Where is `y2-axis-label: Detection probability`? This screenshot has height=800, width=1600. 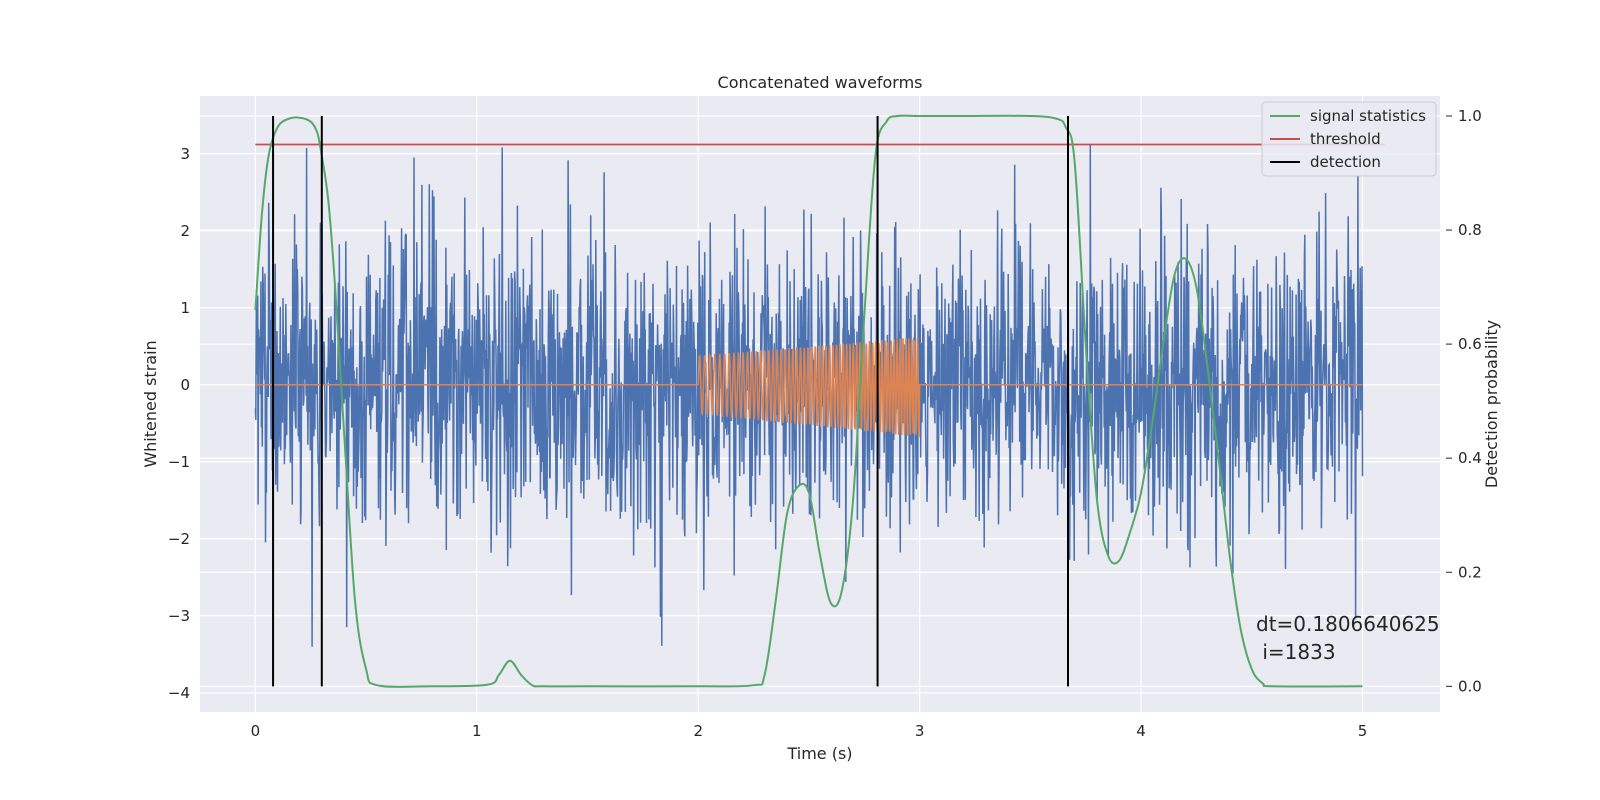
y2-axis-label: Detection probability is located at coordinates (1491, 404).